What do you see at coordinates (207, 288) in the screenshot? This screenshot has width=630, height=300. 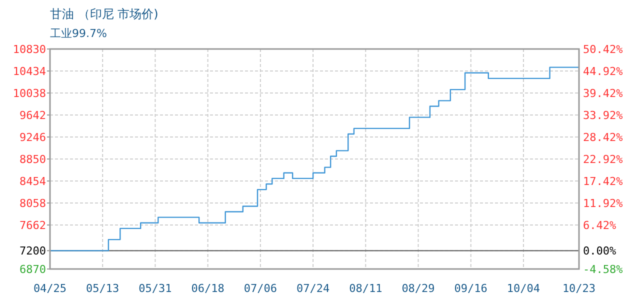 I see `x-tick-label: 06/18` at bounding box center [207, 288].